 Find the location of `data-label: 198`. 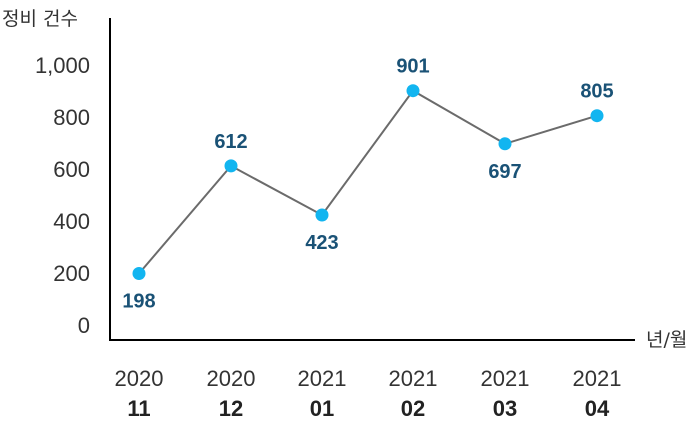

data-label: 198 is located at coordinates (138, 302).